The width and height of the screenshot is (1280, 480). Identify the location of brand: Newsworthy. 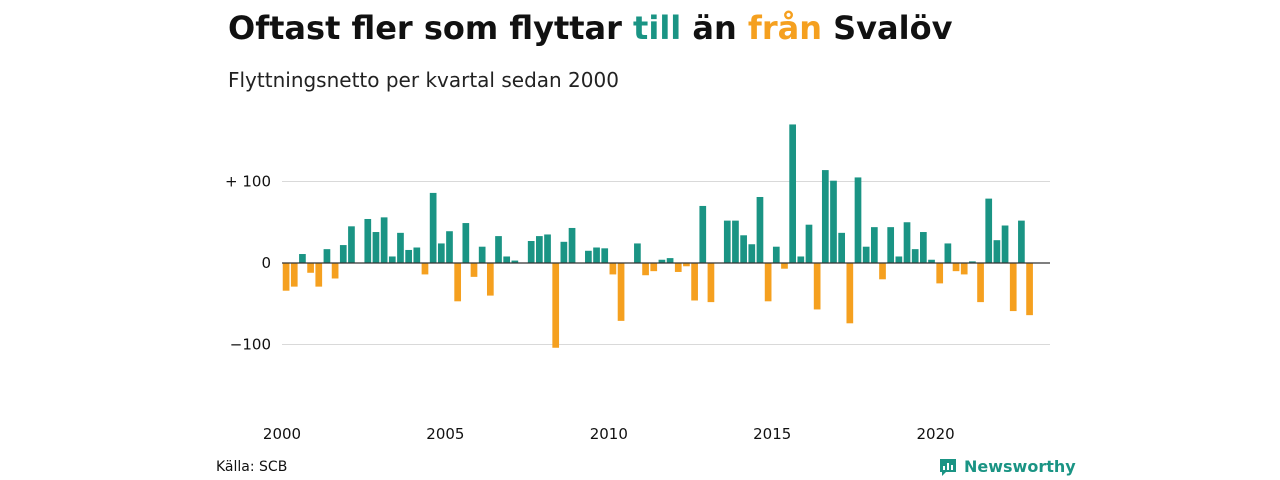
(1007, 467).